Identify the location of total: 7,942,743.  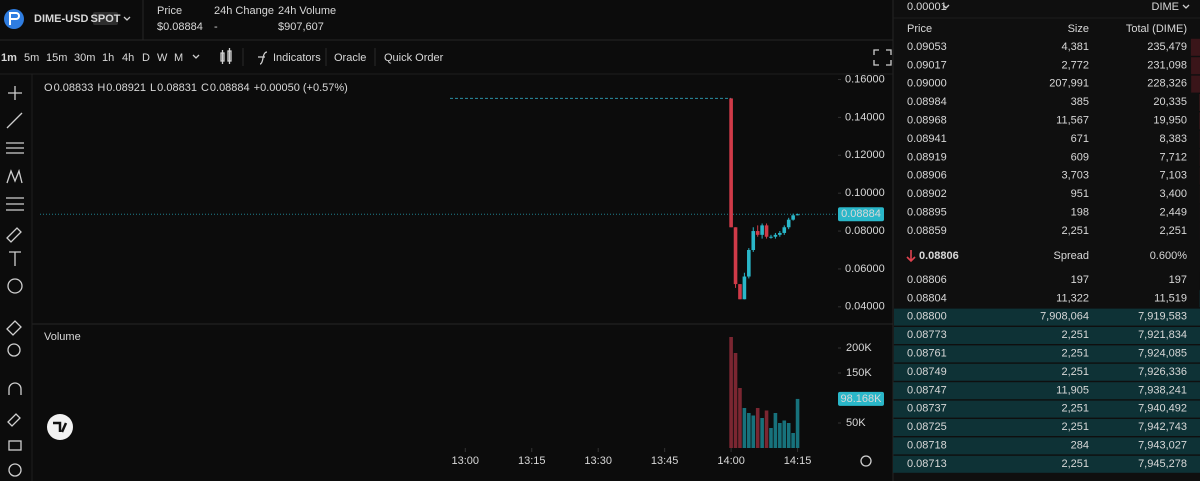
(1162, 427).